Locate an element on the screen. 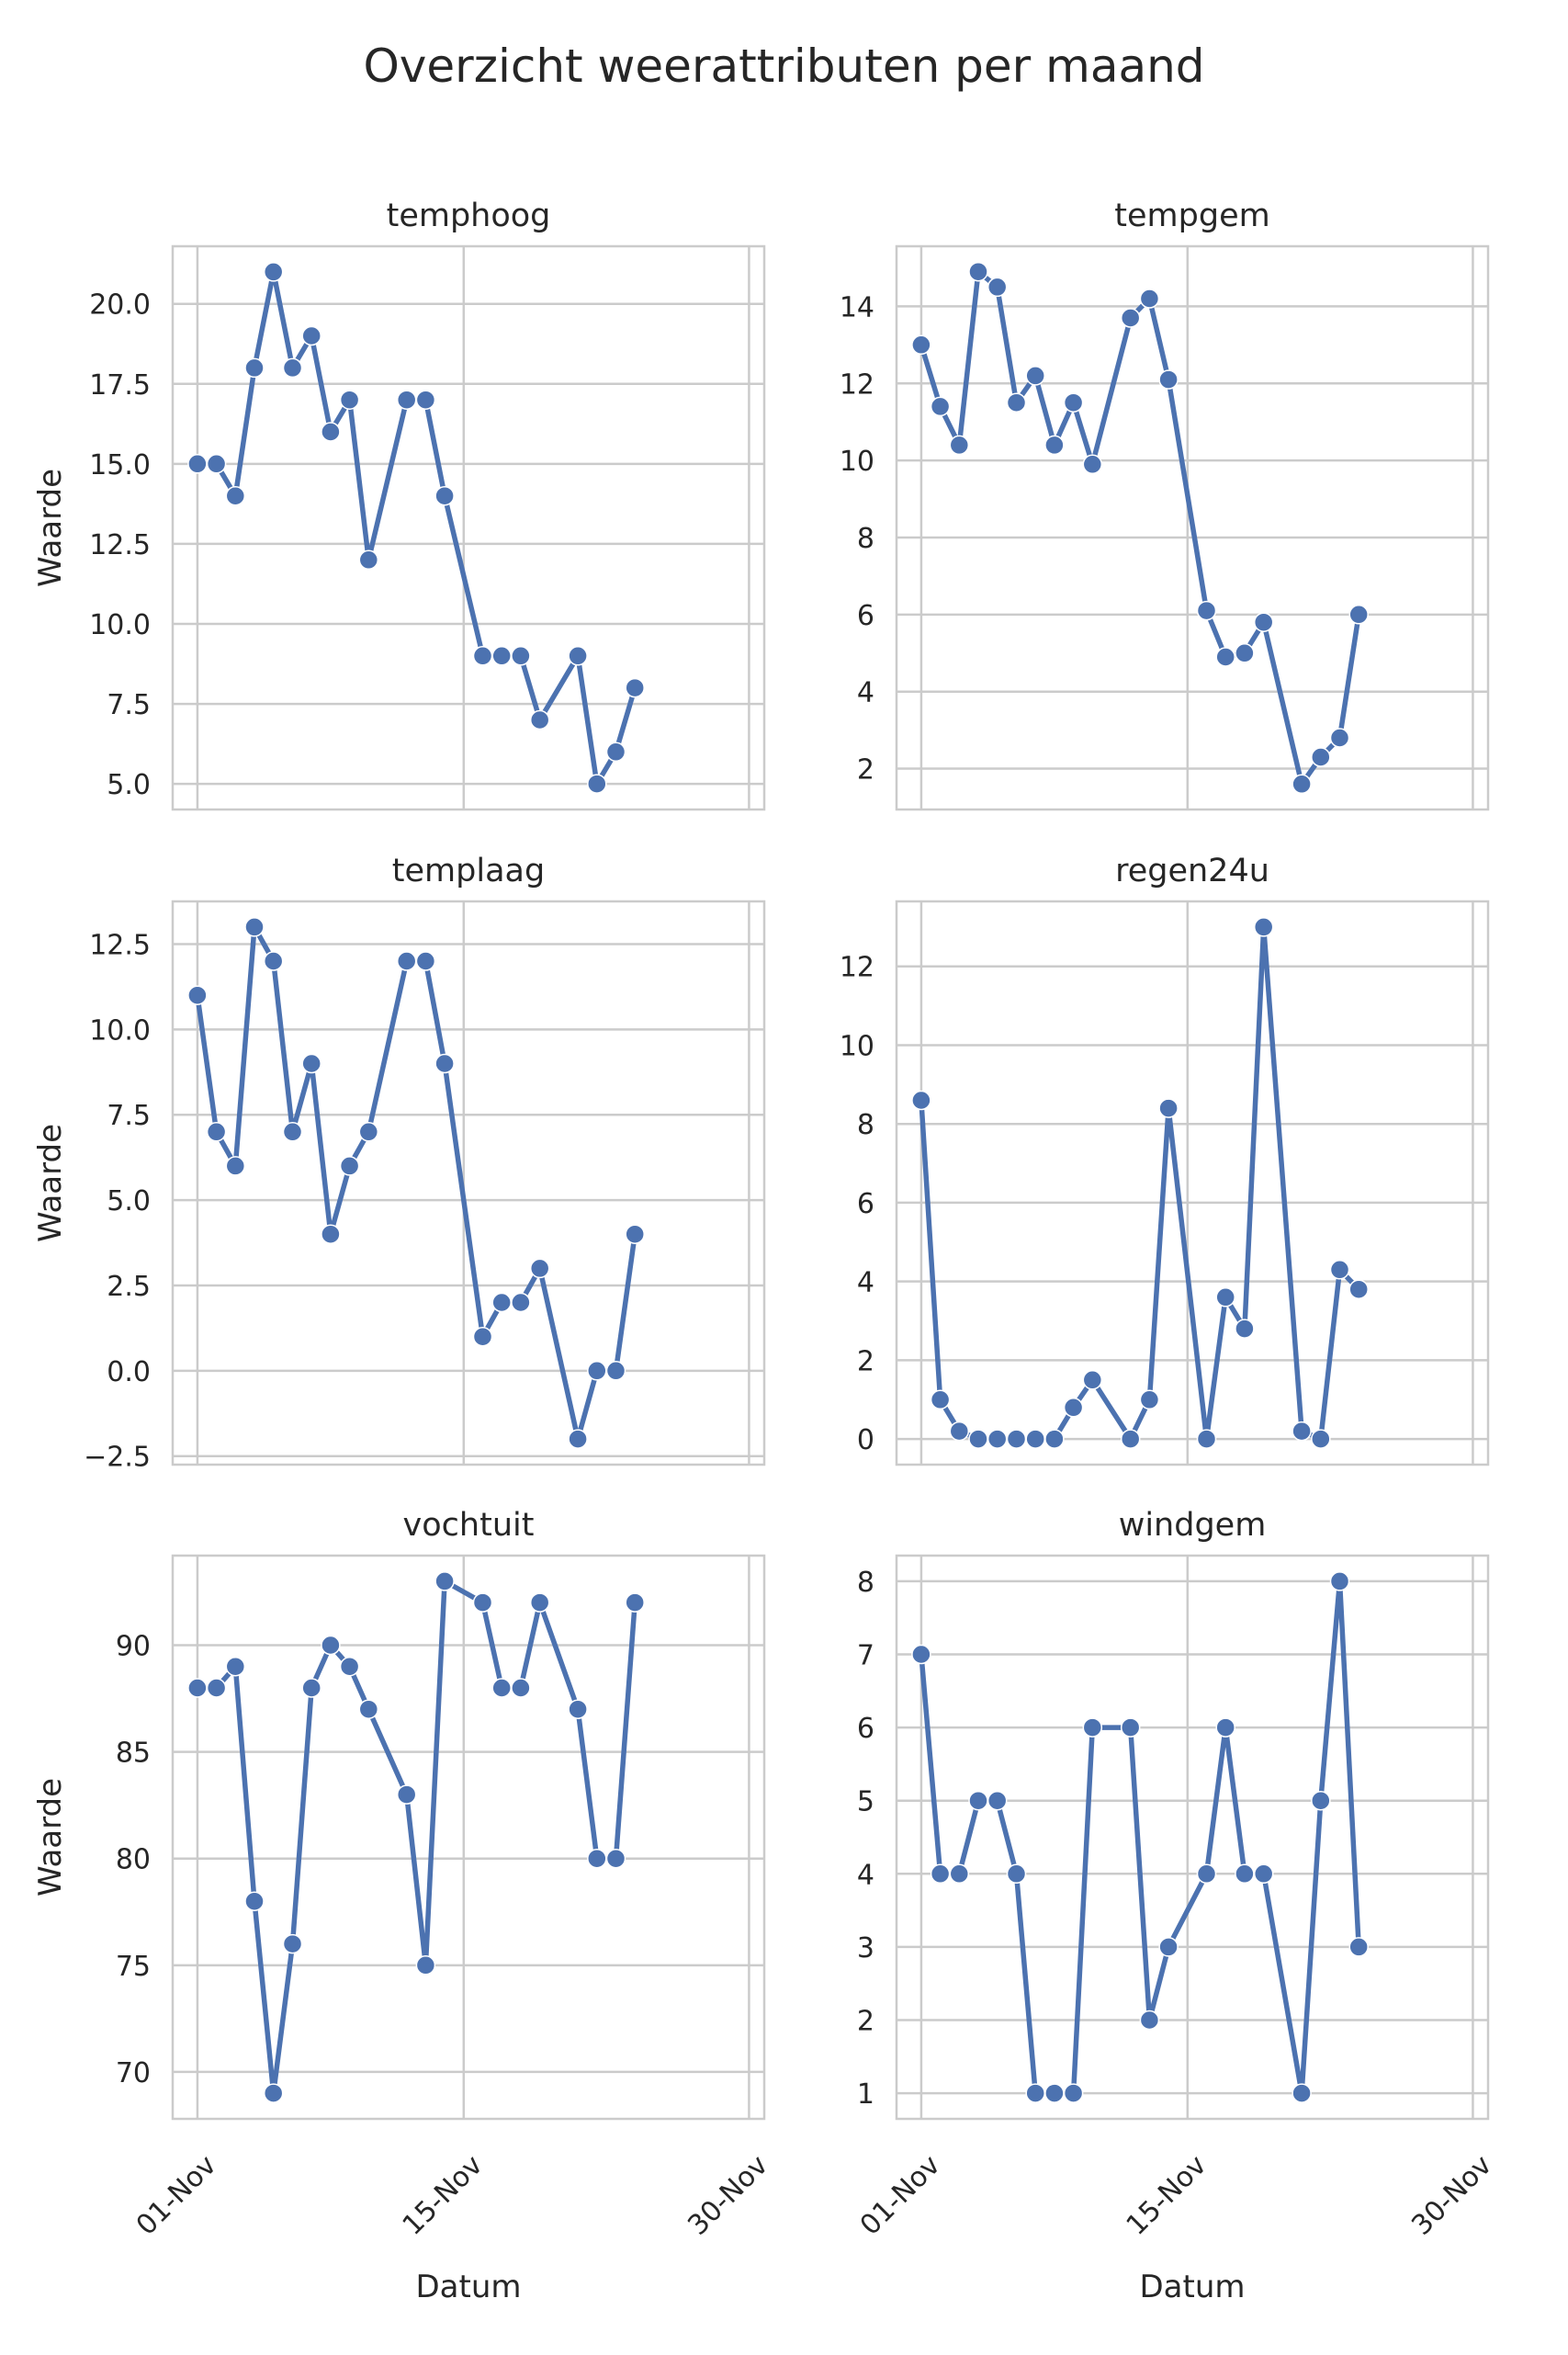 Image resolution: width=1568 pixels, height=2355 pixels. y-tick-label: 85 is located at coordinates (134, 1754).